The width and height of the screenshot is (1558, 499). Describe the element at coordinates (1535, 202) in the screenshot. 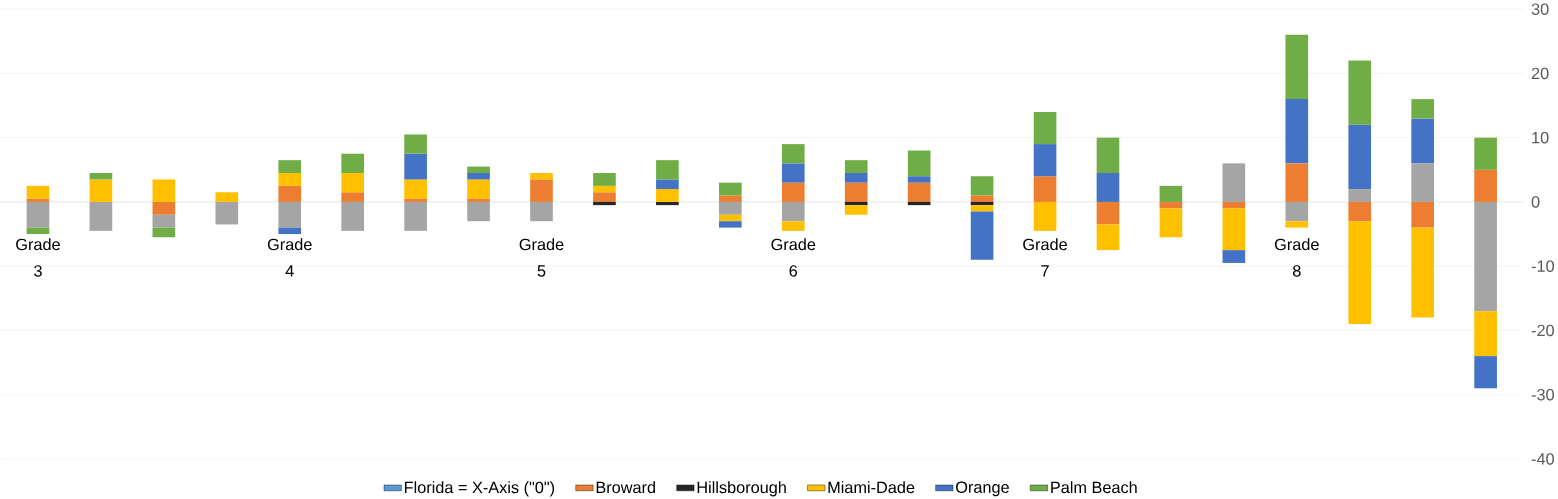

I see `y-tick-label: 0` at that location.